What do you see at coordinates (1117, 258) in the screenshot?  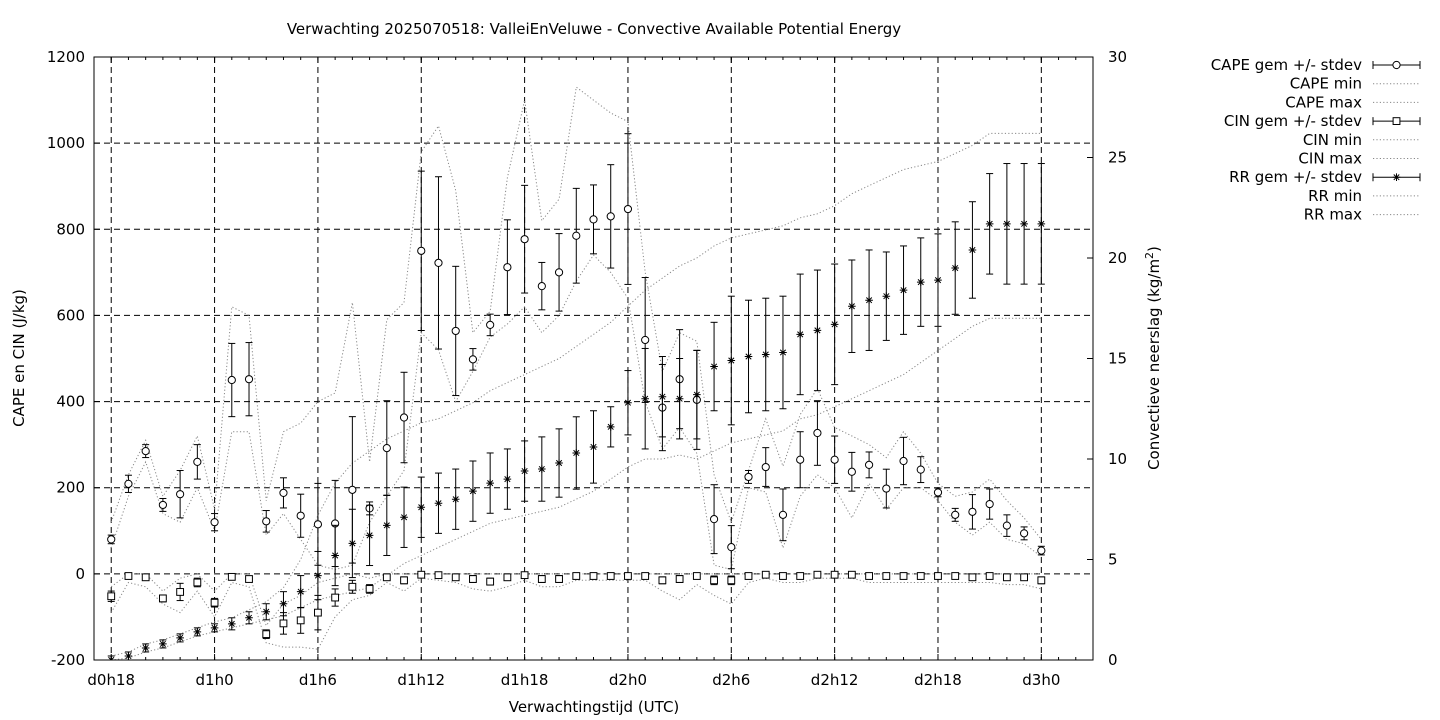 I see `y2-tick-label: 20` at bounding box center [1117, 258].